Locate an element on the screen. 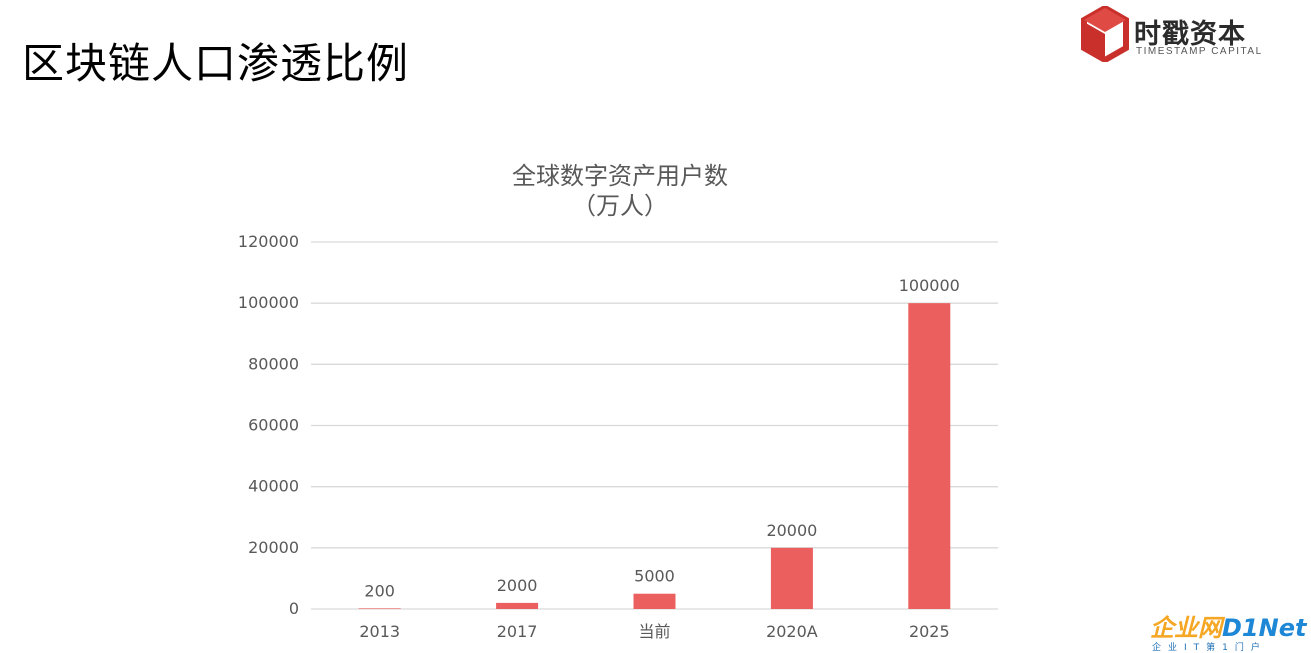 The image size is (1311, 653). watermark-logo: 企业网D1Net is located at coordinates (1228, 625).